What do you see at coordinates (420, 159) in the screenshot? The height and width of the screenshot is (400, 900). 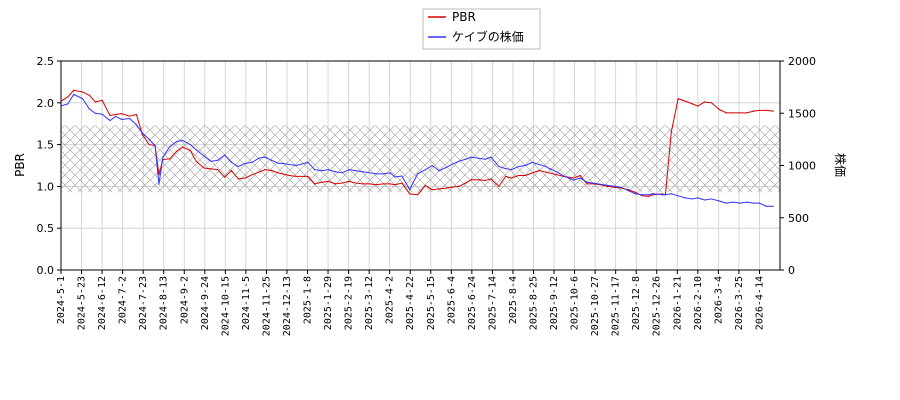 I see `pbr-range-band` at bounding box center [420, 159].